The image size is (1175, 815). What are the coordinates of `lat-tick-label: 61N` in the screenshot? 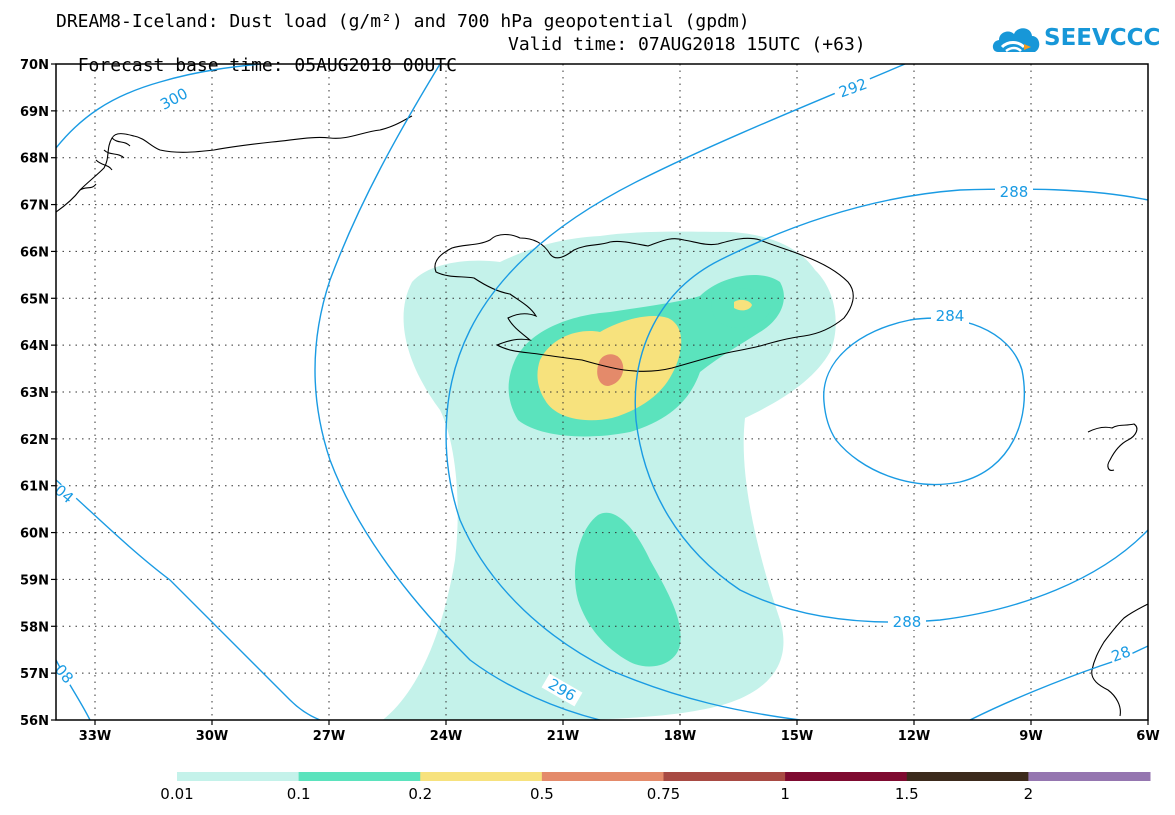 It's located at (34, 487).